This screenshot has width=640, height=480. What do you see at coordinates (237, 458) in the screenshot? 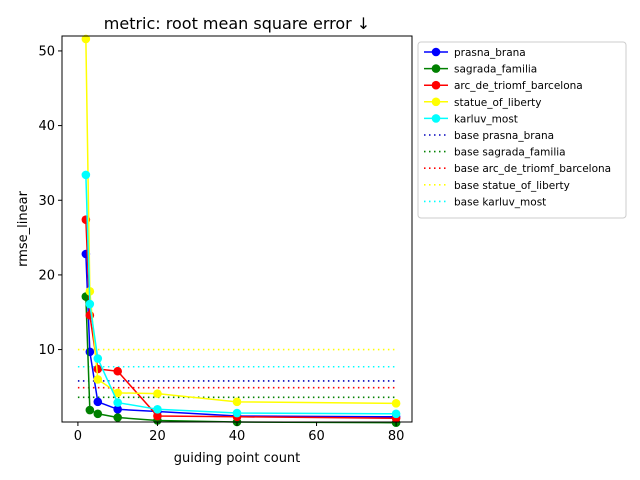
I see `x-axis-label: guiding point count` at bounding box center [237, 458].